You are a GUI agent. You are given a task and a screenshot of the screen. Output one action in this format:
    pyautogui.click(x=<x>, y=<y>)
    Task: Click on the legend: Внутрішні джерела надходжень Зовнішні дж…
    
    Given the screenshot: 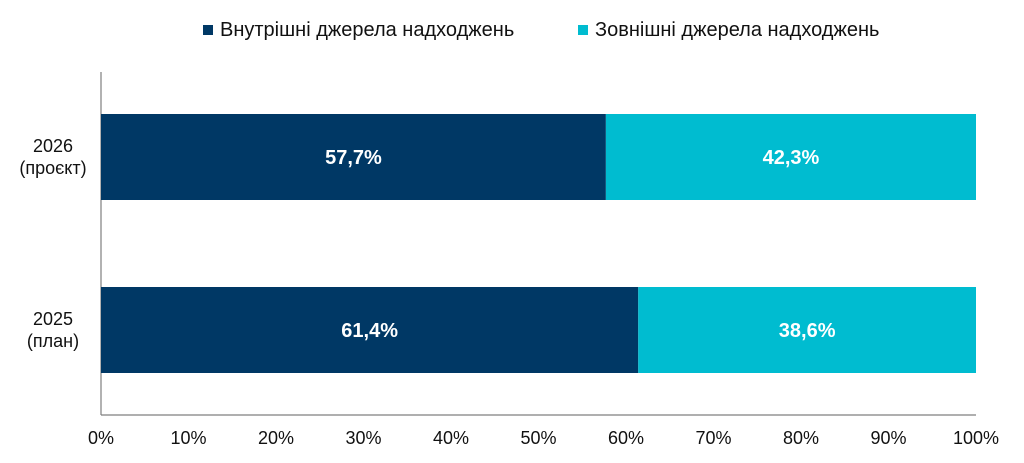 What is the action you would take?
    pyautogui.click(x=512, y=30)
    